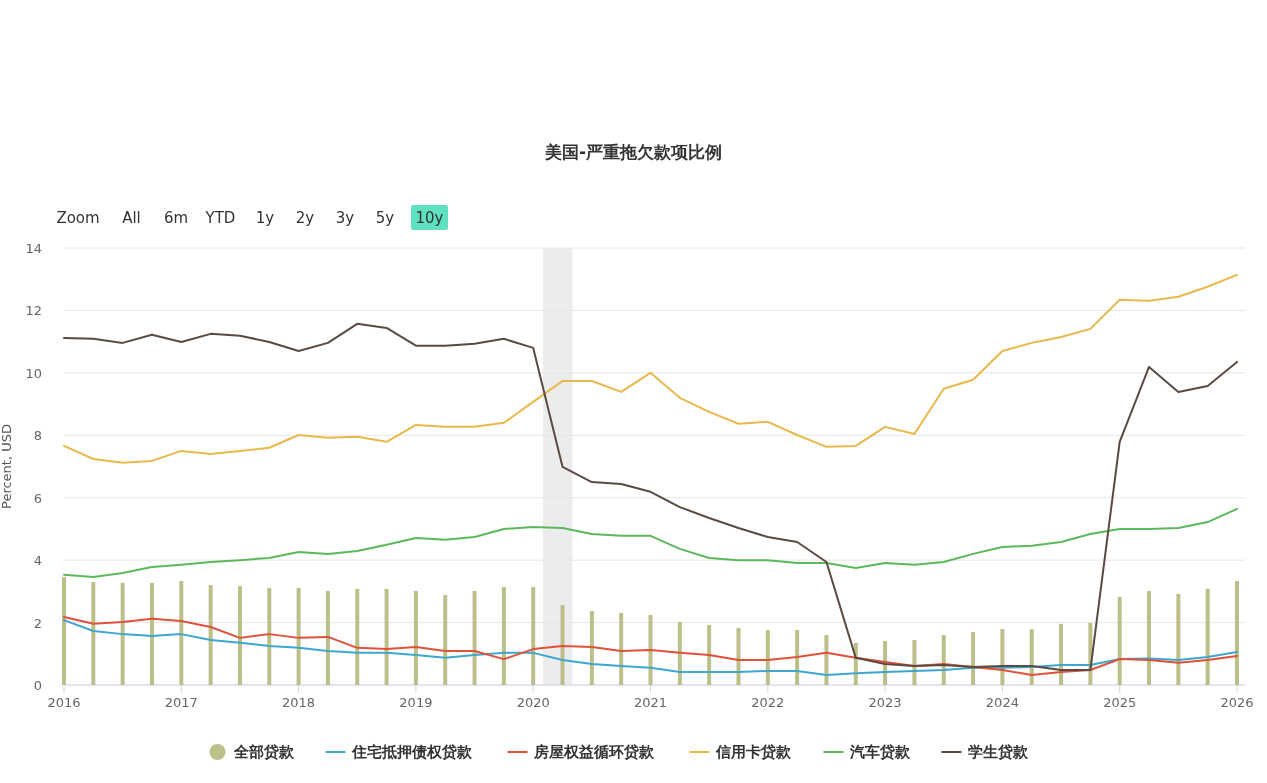 This screenshot has width=1267, height=783. What do you see at coordinates (37, 561) in the screenshot?
I see `y-tick-label: 4` at bounding box center [37, 561].